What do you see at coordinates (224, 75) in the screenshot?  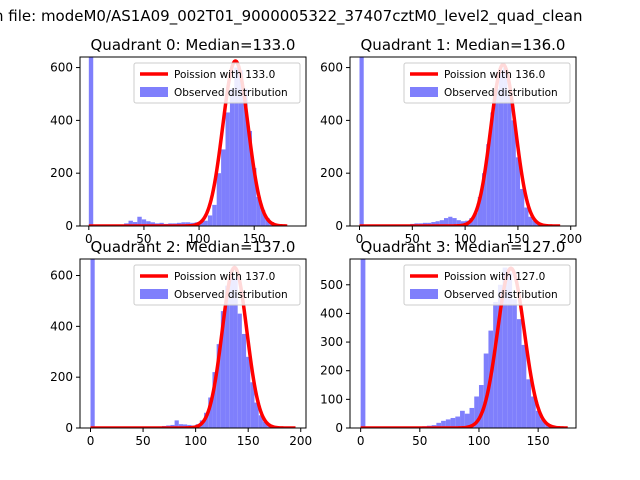 I see `legend-fit-label: Poission with 133.0` at bounding box center [224, 75].